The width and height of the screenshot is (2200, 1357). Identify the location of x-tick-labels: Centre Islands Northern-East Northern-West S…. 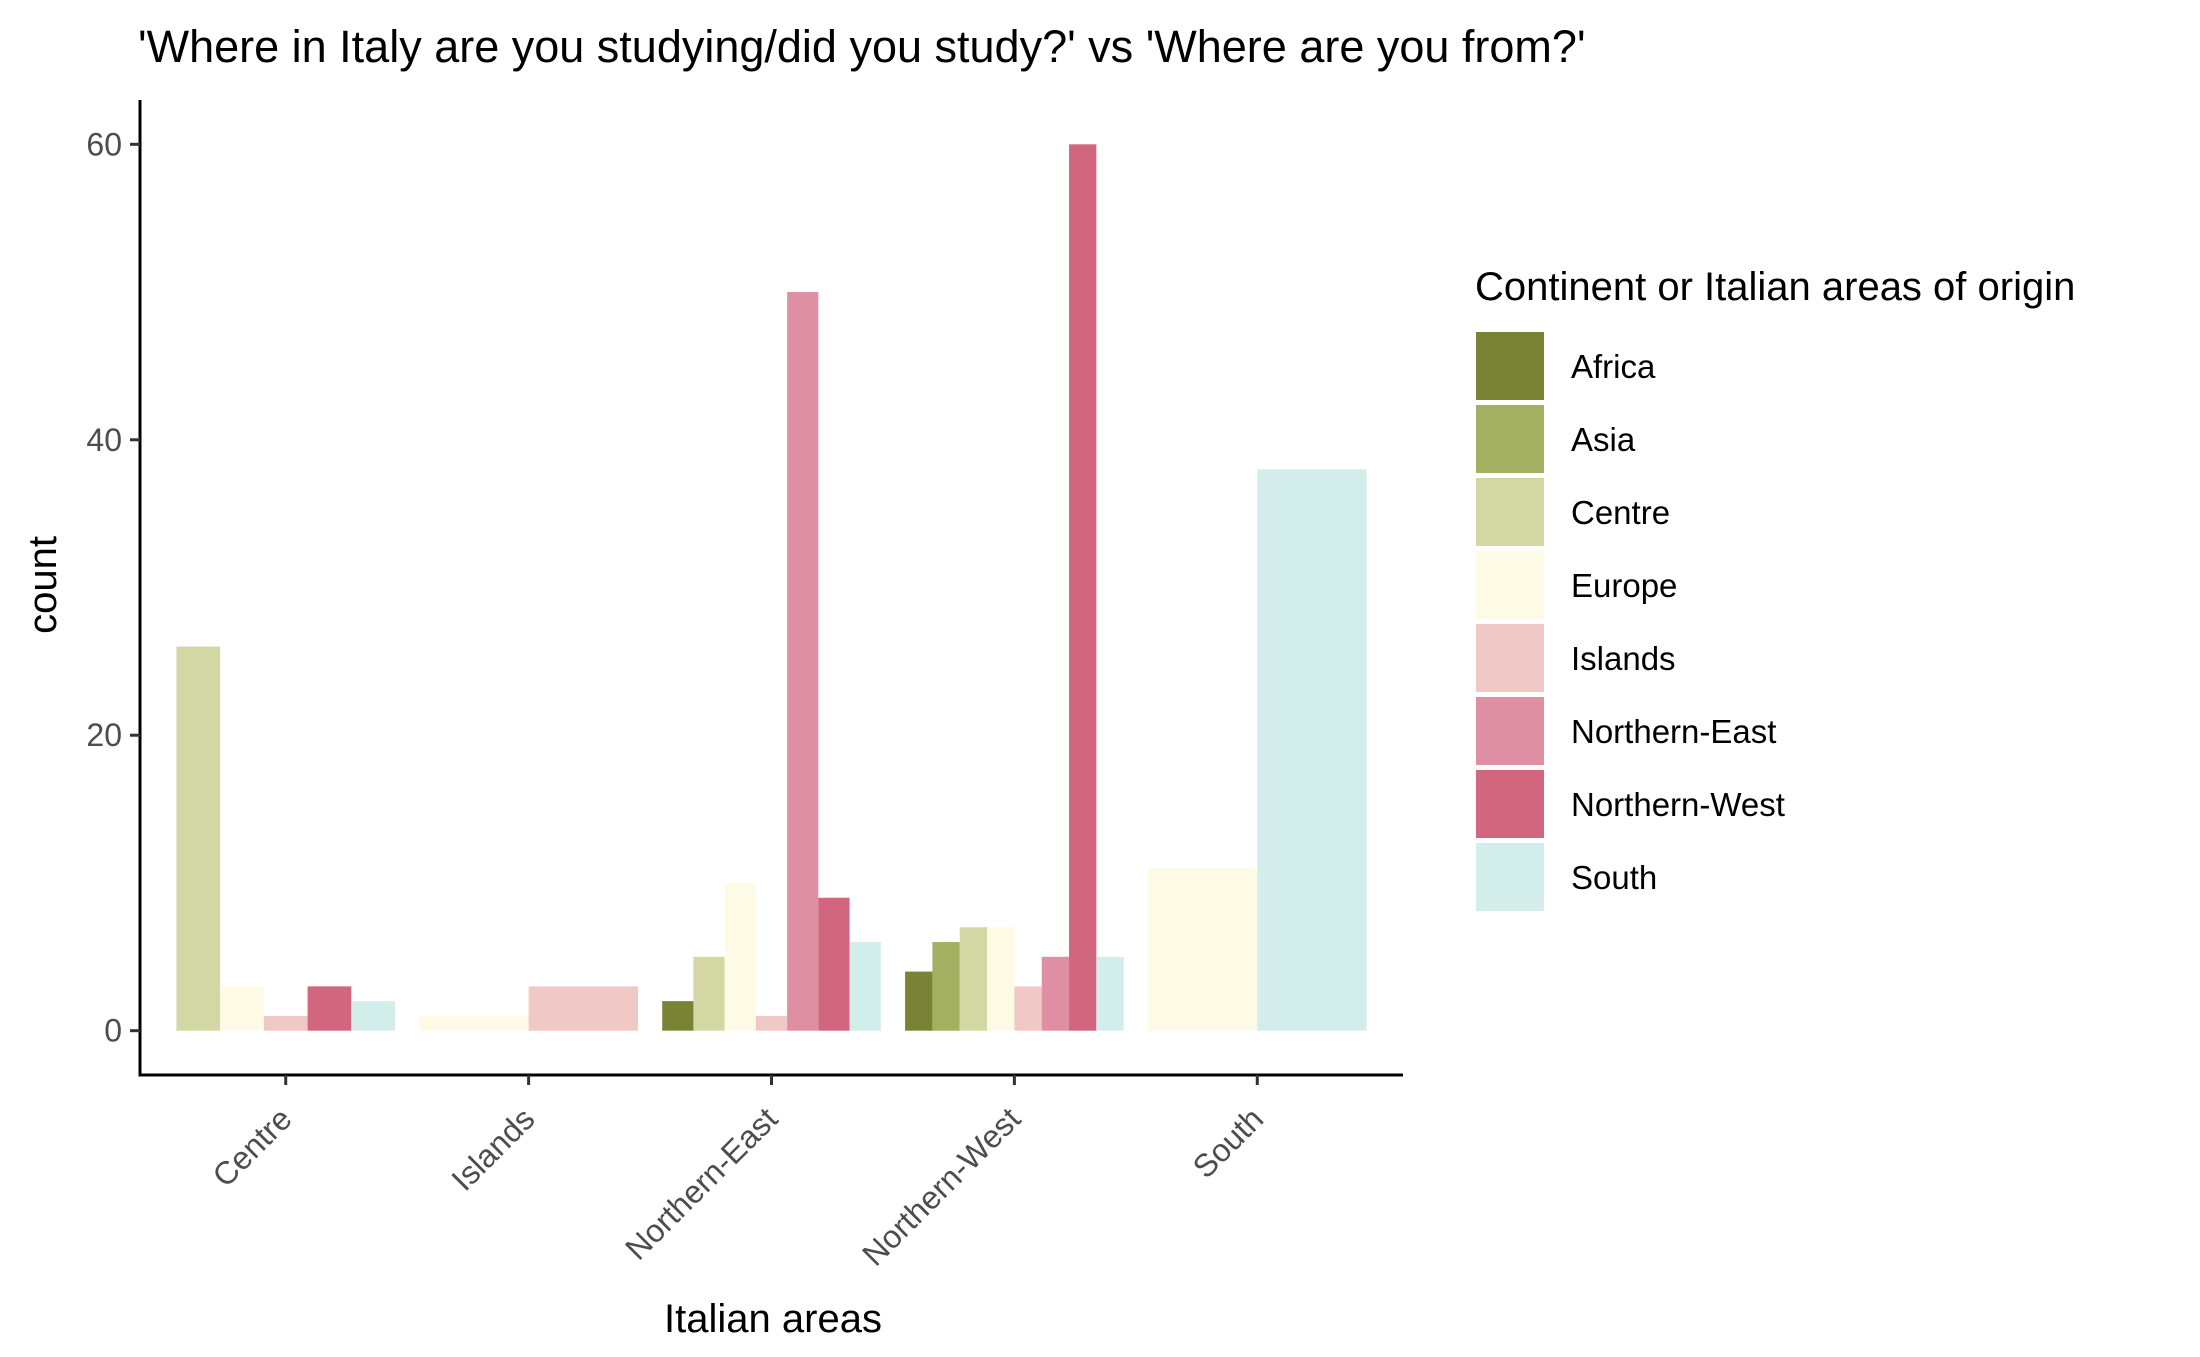
(737, 1186).